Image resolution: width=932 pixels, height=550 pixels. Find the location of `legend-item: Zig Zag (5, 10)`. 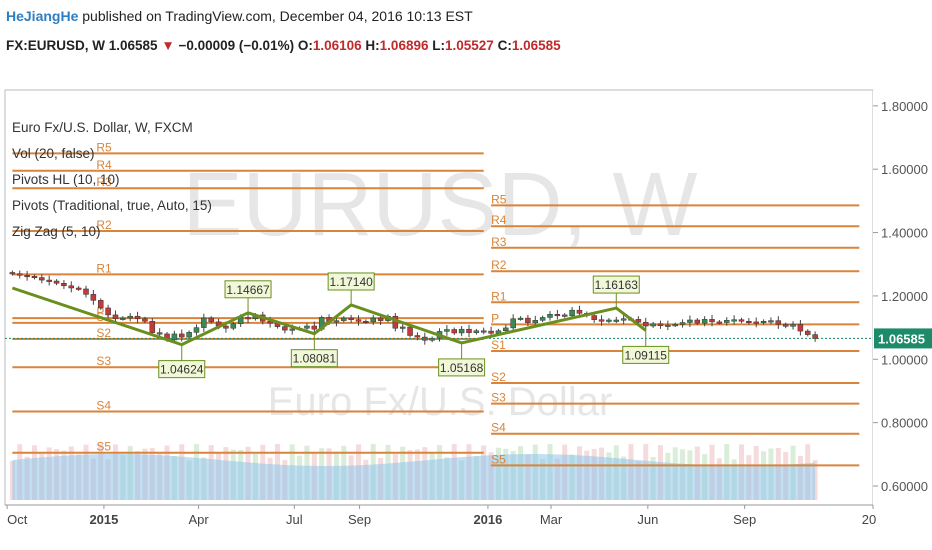

legend-item: Zig Zag (5, 10) is located at coordinates (56, 231).